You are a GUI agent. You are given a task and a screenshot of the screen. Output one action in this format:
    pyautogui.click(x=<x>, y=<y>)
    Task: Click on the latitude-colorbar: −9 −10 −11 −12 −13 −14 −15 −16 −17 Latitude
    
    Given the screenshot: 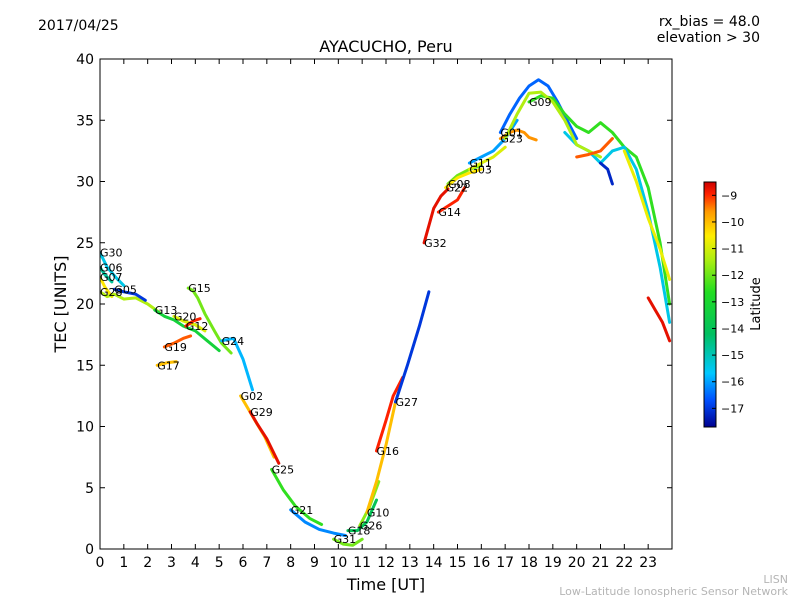 What is the action you would take?
    pyautogui.click(x=733, y=304)
    